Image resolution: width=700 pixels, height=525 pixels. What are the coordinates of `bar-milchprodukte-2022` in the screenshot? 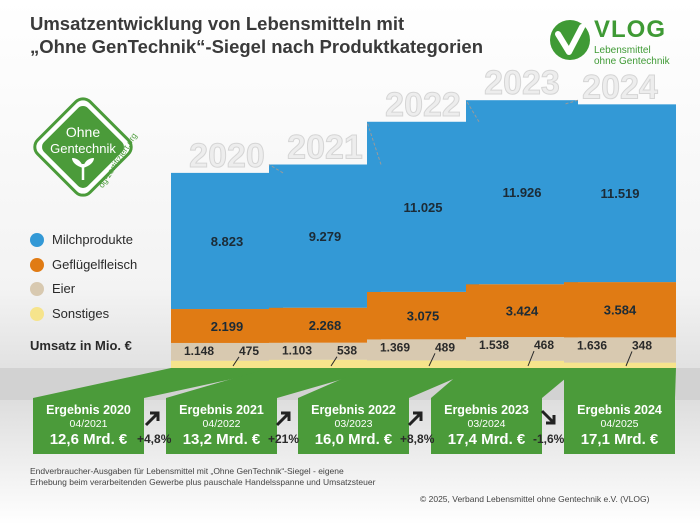 It's located at (423, 206).